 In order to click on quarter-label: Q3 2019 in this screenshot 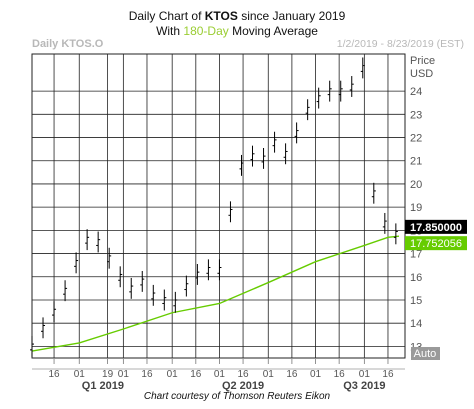, I will do `click(364, 386)`.